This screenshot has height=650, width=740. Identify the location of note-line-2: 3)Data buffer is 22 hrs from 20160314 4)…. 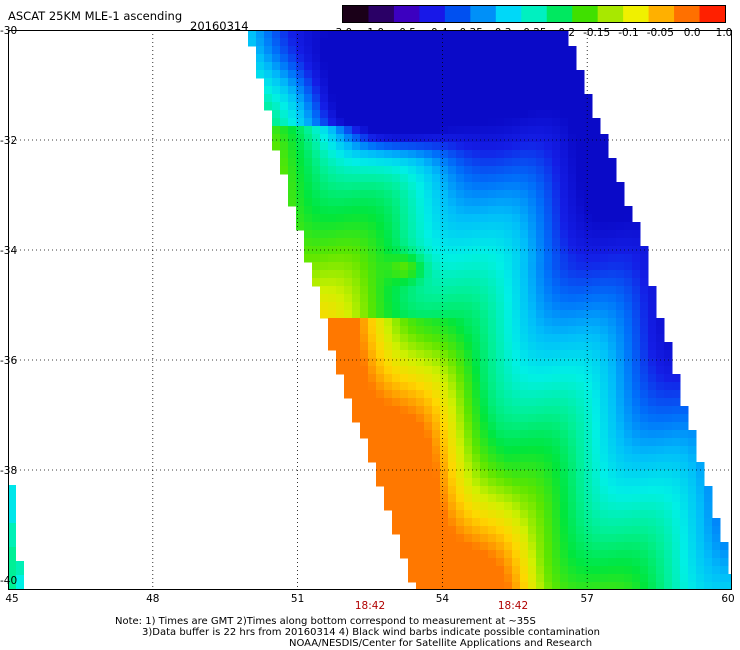
(371, 632).